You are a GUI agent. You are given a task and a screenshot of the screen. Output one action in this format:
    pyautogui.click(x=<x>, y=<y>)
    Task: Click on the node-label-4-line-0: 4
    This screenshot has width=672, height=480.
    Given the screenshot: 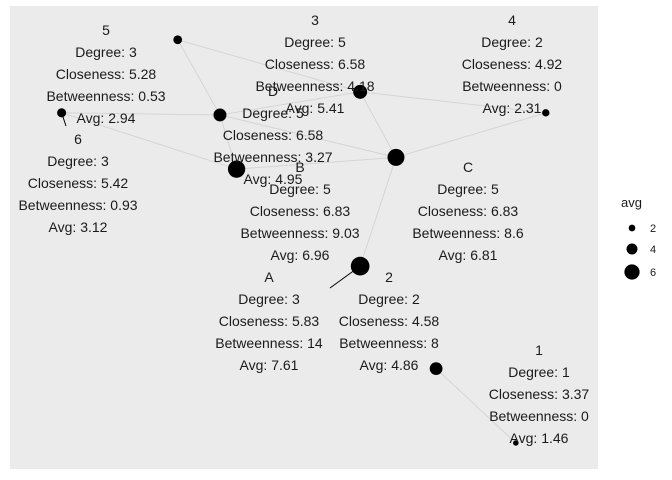 What is the action you would take?
    pyautogui.click(x=512, y=20)
    